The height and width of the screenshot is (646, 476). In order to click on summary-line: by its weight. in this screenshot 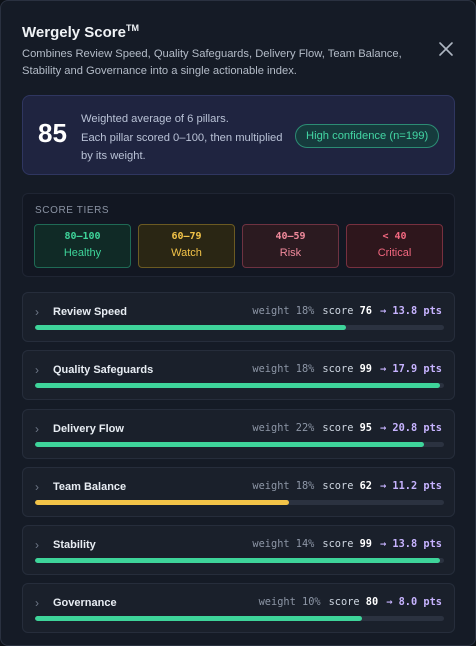, I will do `click(113, 156)`.